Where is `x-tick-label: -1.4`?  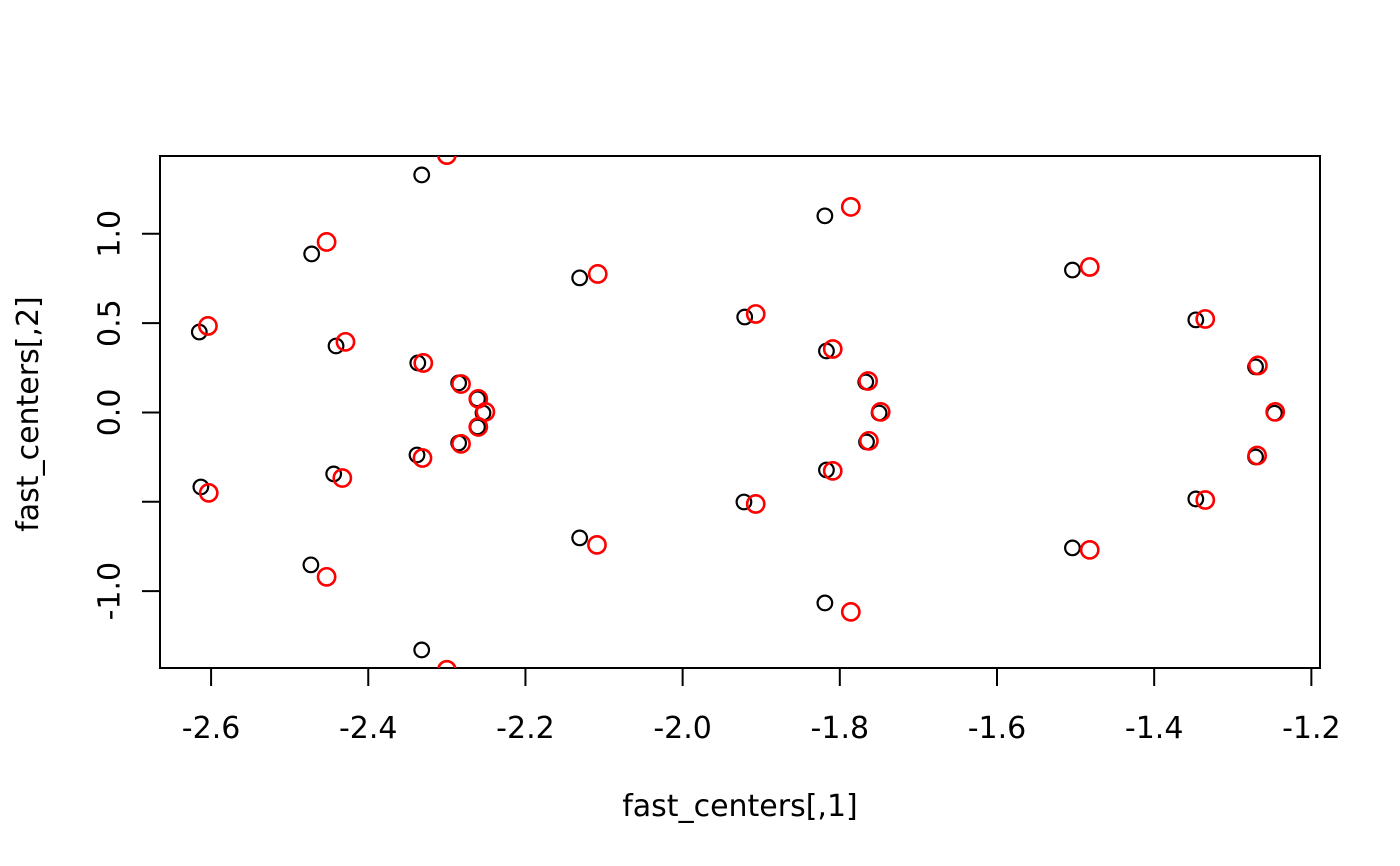
x-tick-label: -1.4 is located at coordinates (1154, 728).